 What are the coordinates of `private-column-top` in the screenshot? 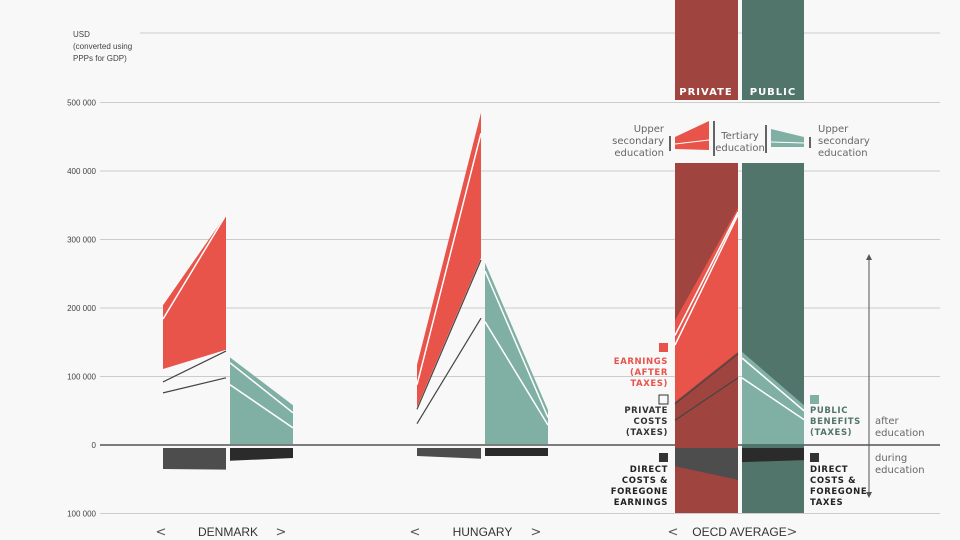 It's located at (706, 50).